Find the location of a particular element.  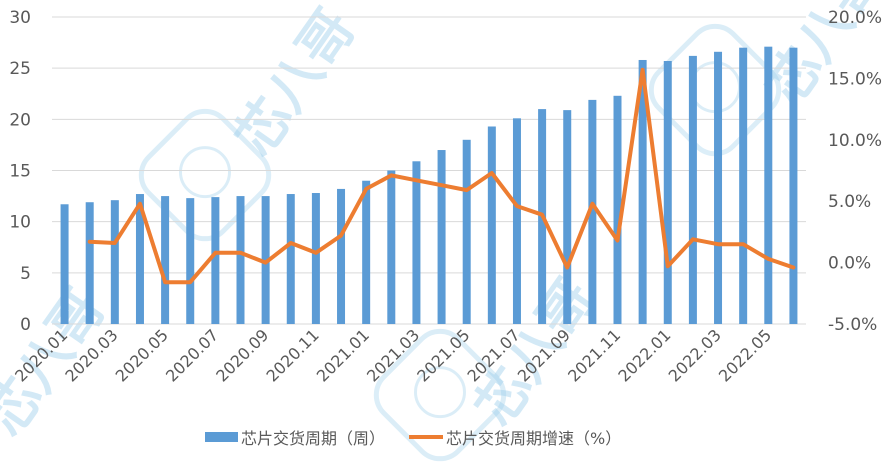

x-tick-label: 2020.03 is located at coordinates (91, 355).